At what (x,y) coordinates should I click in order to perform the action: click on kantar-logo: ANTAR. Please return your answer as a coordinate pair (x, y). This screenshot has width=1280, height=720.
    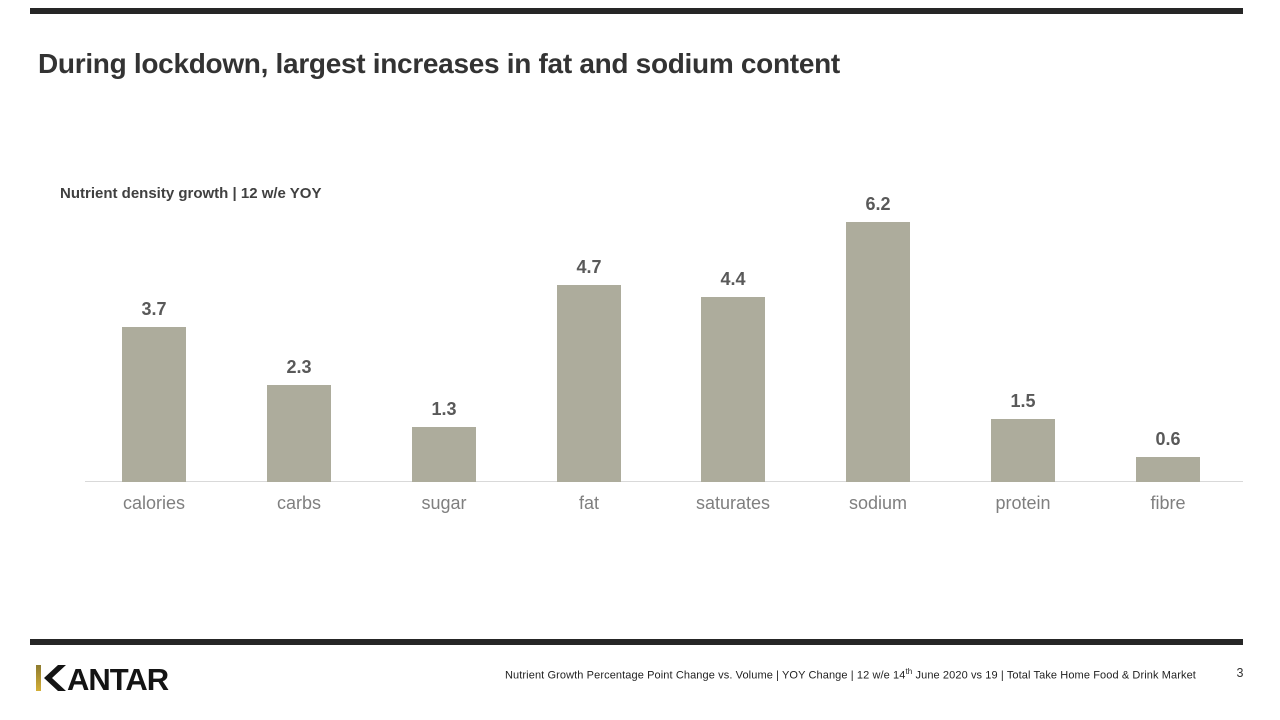
    Looking at the image, I should click on (105, 679).